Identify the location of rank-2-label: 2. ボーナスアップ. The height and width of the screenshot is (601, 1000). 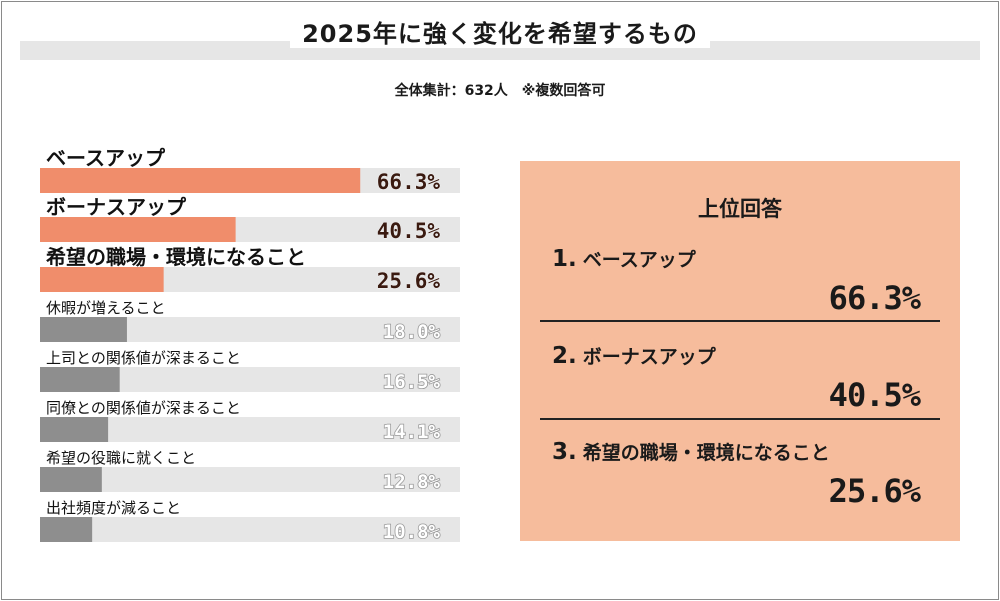
(634, 356).